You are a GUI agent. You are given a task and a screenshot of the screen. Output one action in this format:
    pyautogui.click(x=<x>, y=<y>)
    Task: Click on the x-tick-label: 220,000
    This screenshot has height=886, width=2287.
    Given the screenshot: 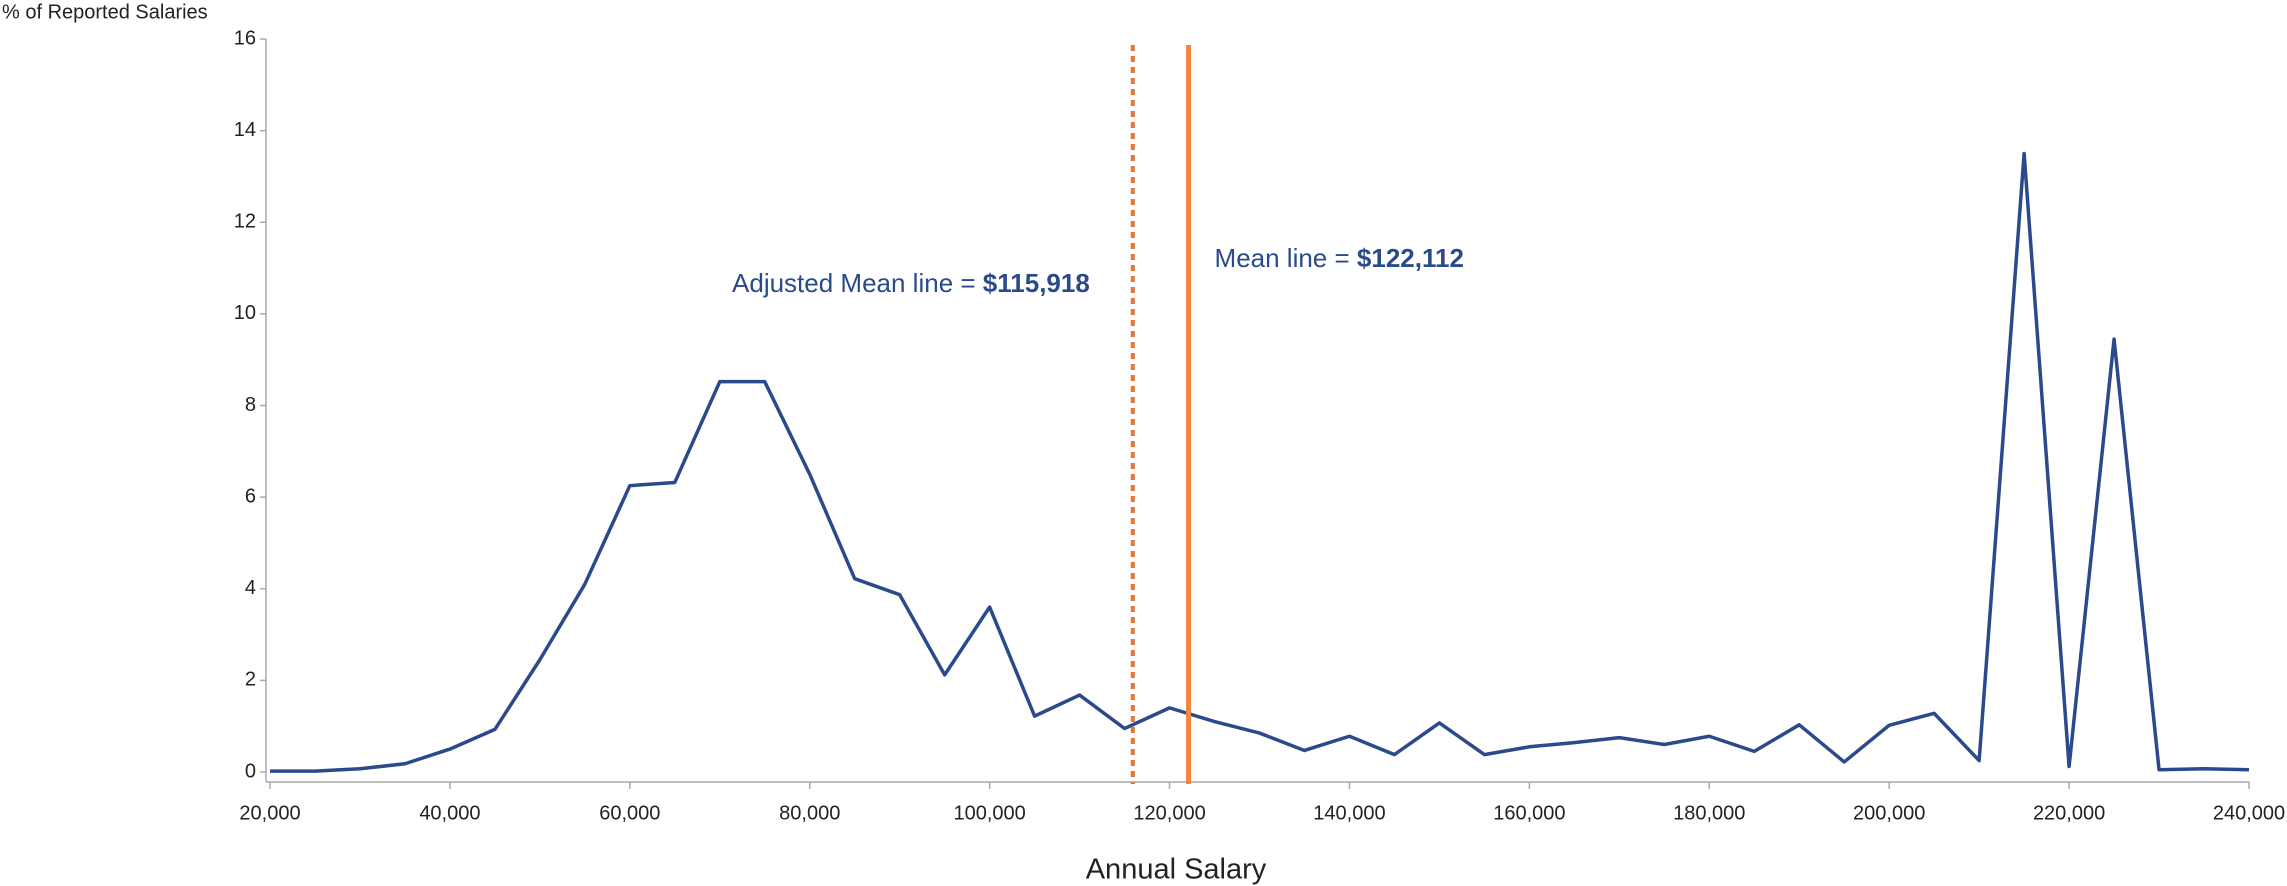 What is the action you would take?
    pyautogui.click(x=2069, y=813)
    